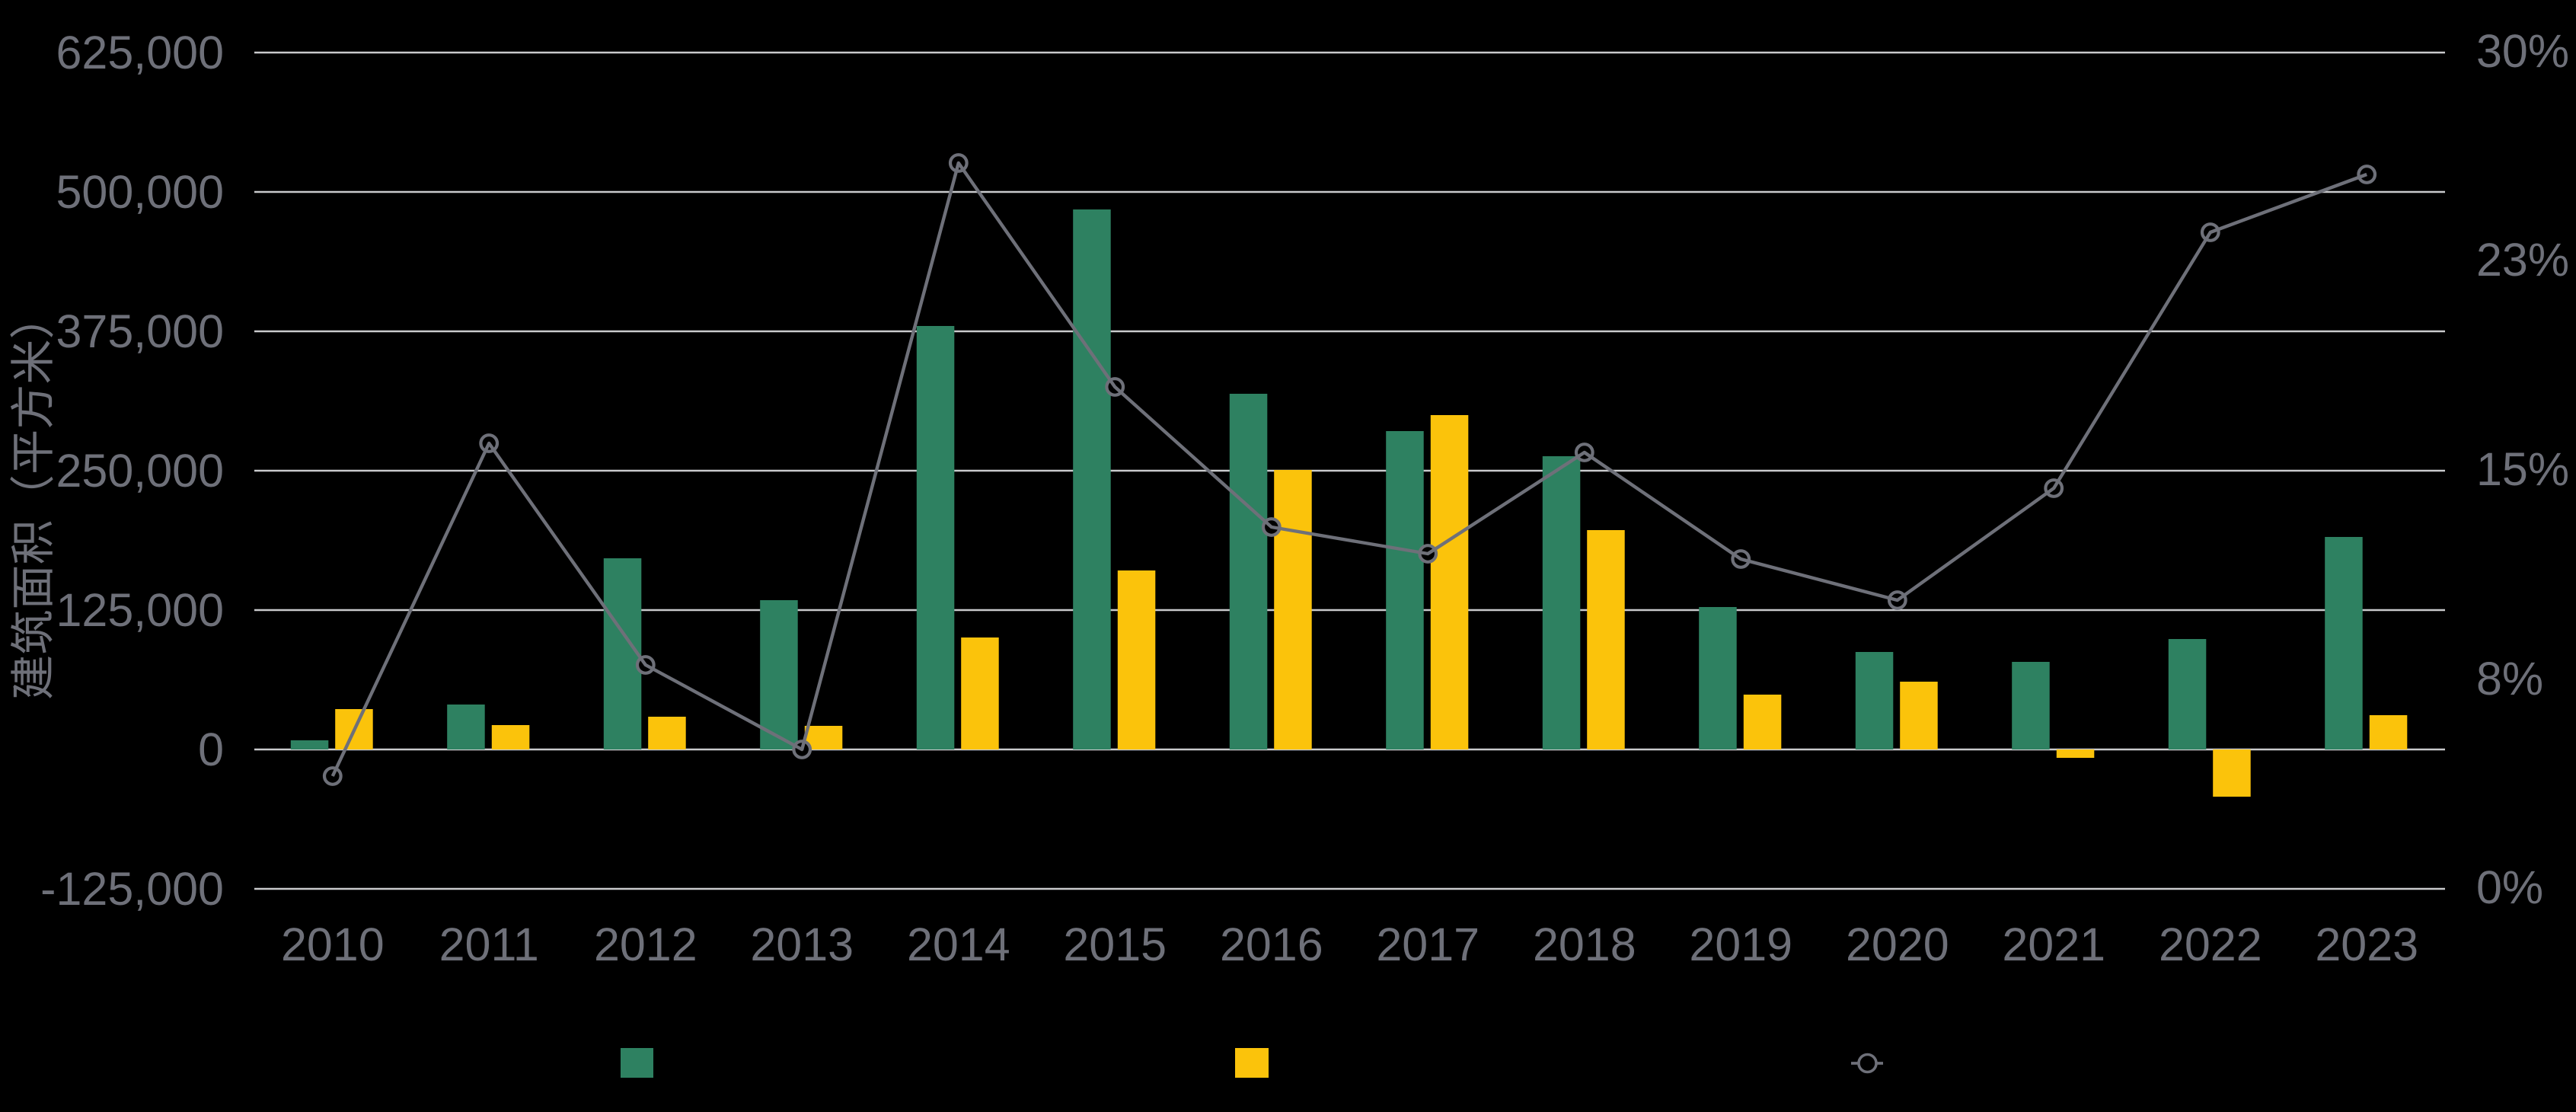 This screenshot has height=1112, width=2576. What do you see at coordinates (132, 889) in the screenshot?
I see `svg-text: -125,000` at bounding box center [132, 889].